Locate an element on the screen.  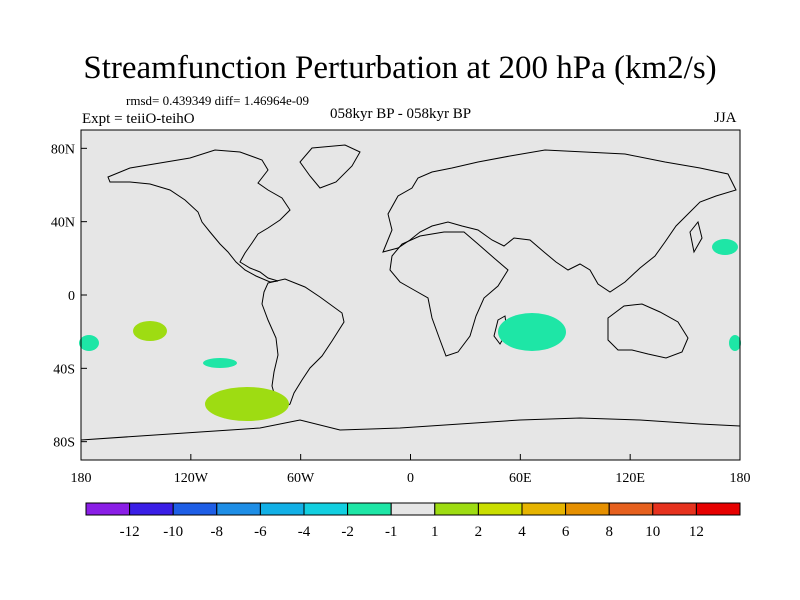
lat-tick-label: 0 is located at coordinates (71, 296).